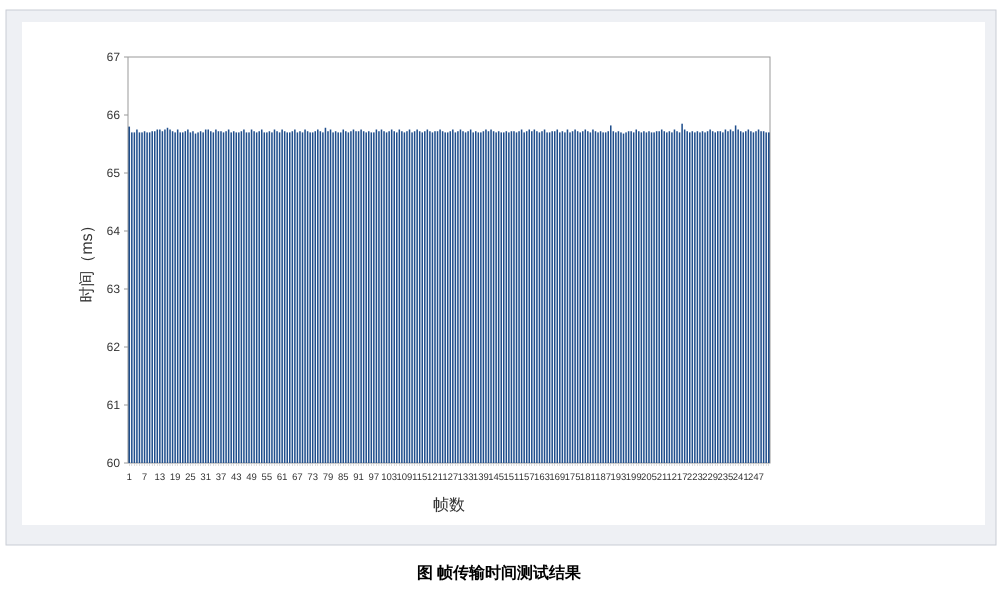 The height and width of the screenshot is (593, 998). What do you see at coordinates (282, 477) in the screenshot?
I see `x-tick-label: 61` at bounding box center [282, 477].